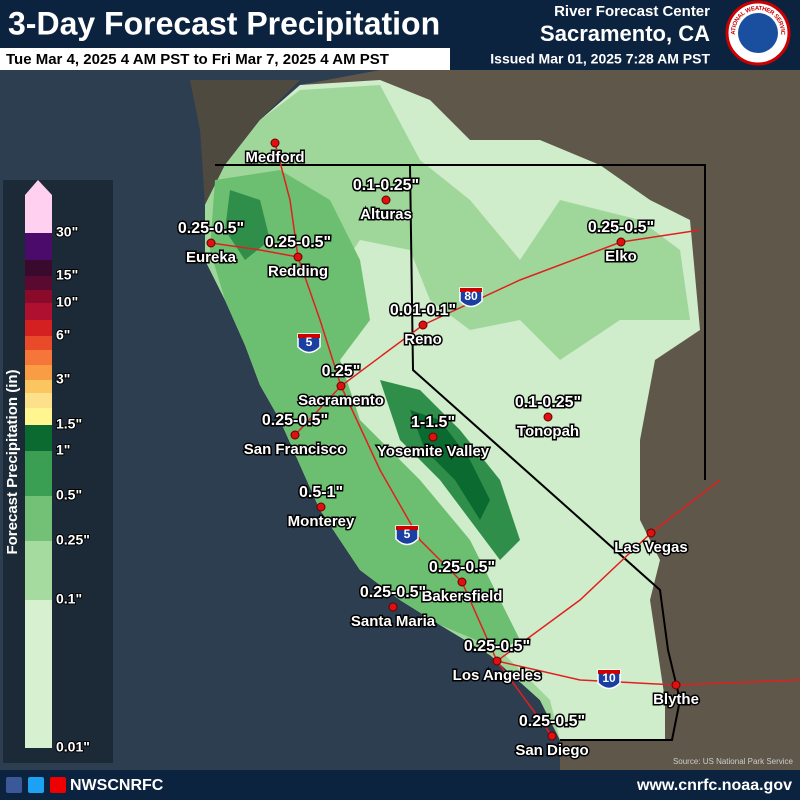 The height and width of the screenshot is (800, 800). I want to click on legend-arrow, so click(38, 206).